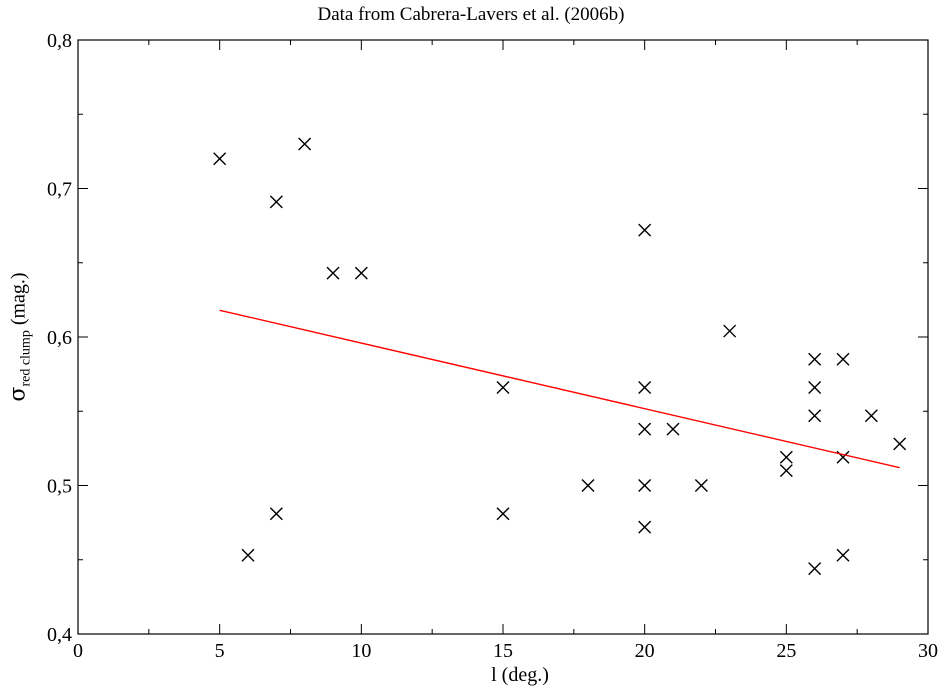 The image size is (942, 693). Describe the element at coordinates (503, 651) in the screenshot. I see `x-tick-label: 15` at that location.